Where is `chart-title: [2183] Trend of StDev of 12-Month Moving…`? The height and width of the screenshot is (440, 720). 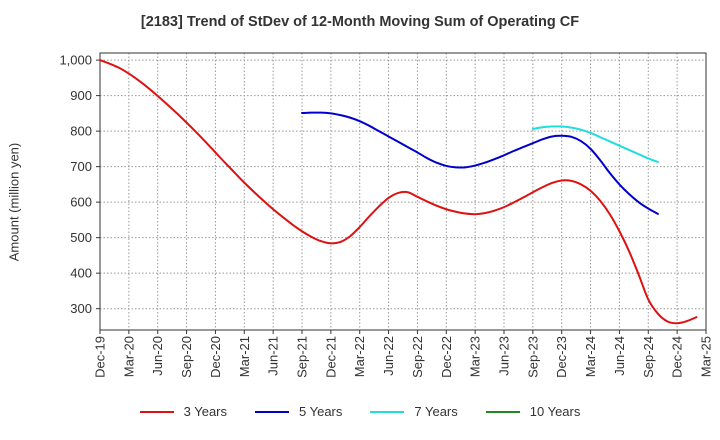
chart-title: [2183] Trend of StDev of 12-Month Moving… is located at coordinates (360, 22).